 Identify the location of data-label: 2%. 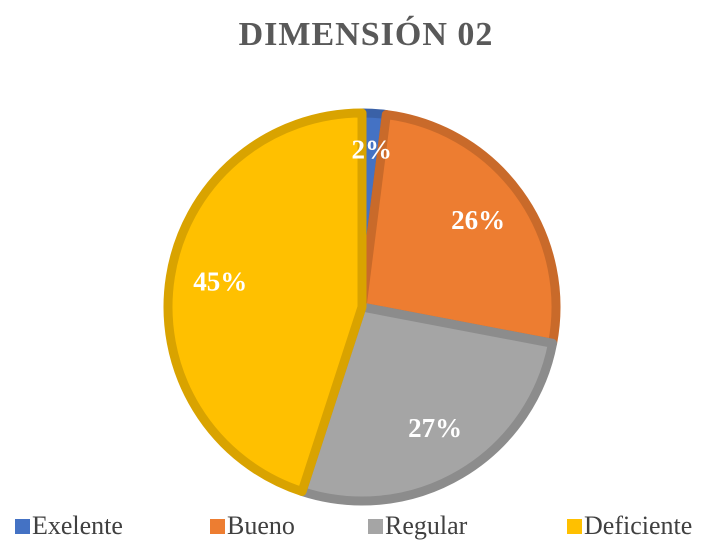
(371, 149).